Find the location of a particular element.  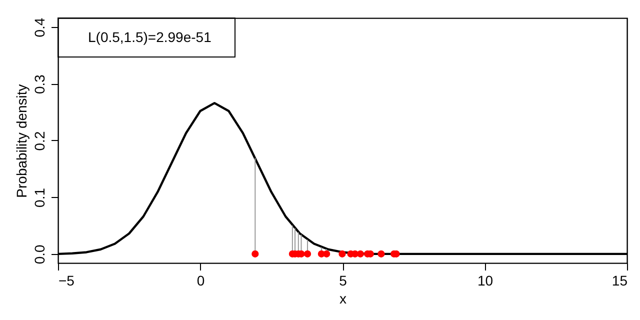

x-tick-label: 5 is located at coordinates (343, 280).